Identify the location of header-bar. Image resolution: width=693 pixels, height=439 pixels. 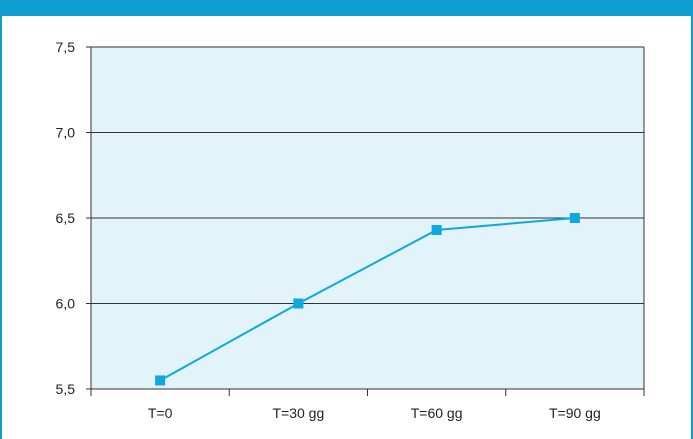
(347, 8).